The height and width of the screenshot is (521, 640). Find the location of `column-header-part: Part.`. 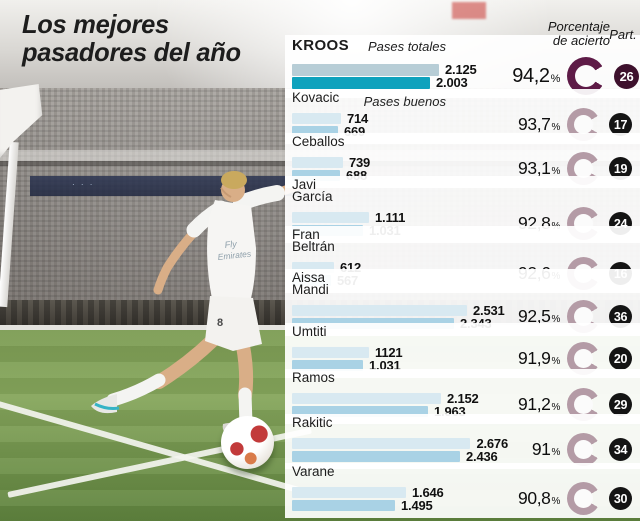

column-header-part: Part. is located at coordinates (623, 34).